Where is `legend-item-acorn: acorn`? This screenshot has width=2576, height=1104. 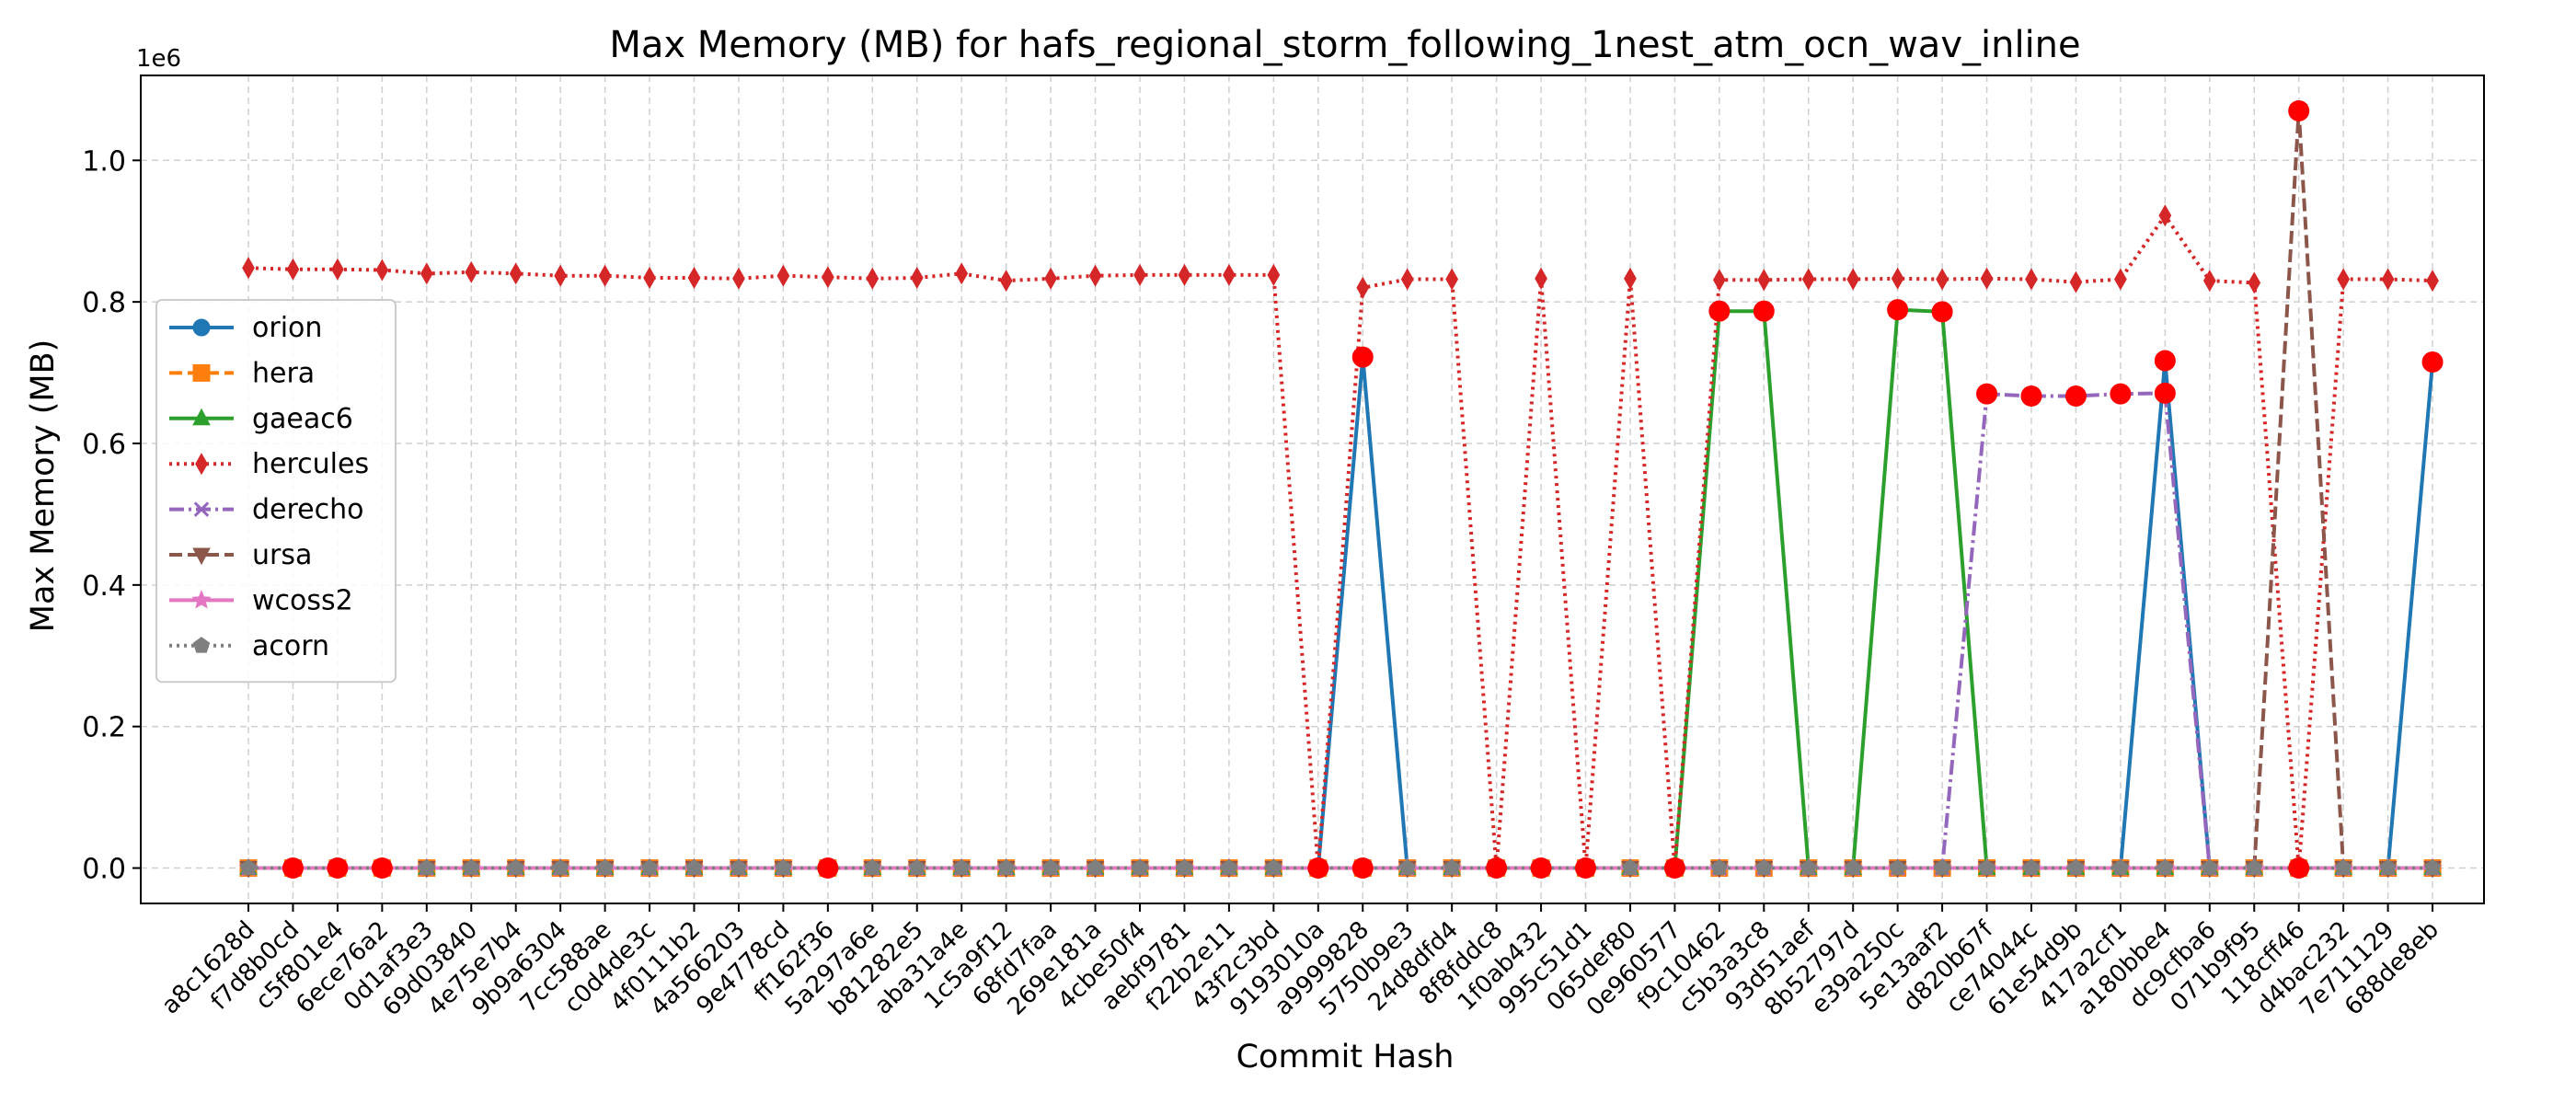 legend-item-acorn: acorn is located at coordinates (249, 646).